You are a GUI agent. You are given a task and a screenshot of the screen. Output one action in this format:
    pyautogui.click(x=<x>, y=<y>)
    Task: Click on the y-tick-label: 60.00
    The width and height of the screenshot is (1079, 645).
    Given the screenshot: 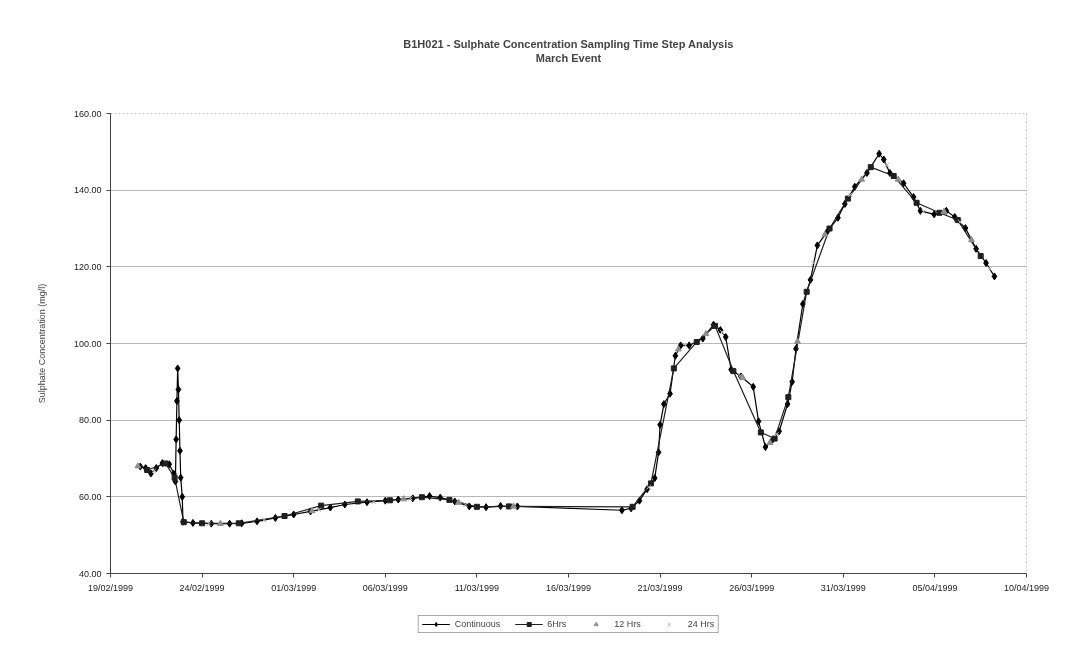 What is the action you would take?
    pyautogui.click(x=90, y=496)
    